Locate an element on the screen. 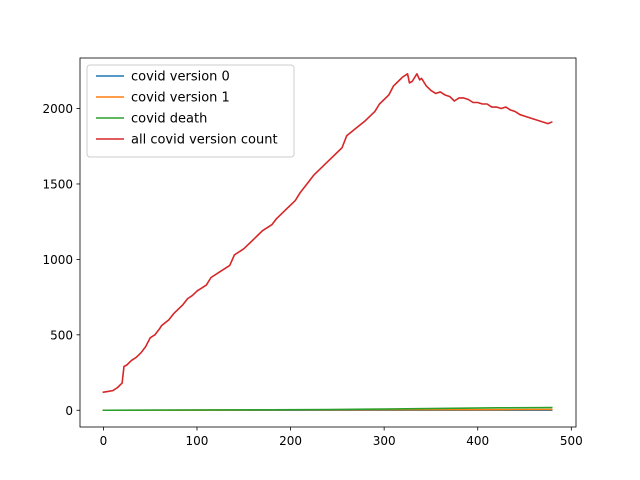 The height and width of the screenshot is (480, 640). x-tick-label: 0 is located at coordinates (104, 441).